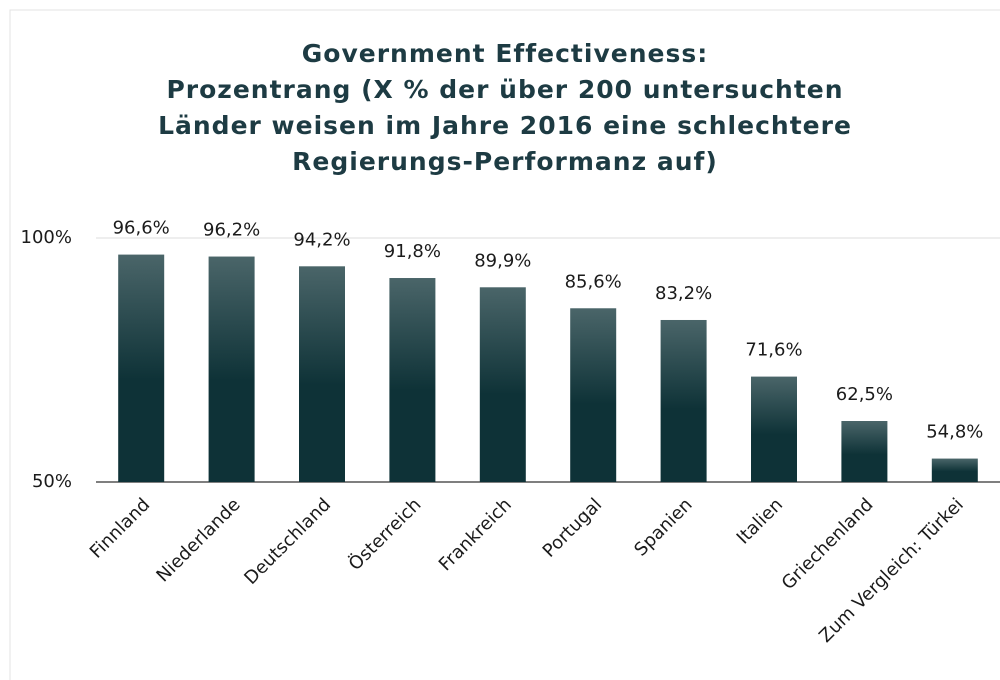 Image resolution: width=1000 pixels, height=680 pixels. Describe the element at coordinates (891, 570) in the screenshot. I see `x-tick-label: Zum Vergleich: Türkei` at that location.